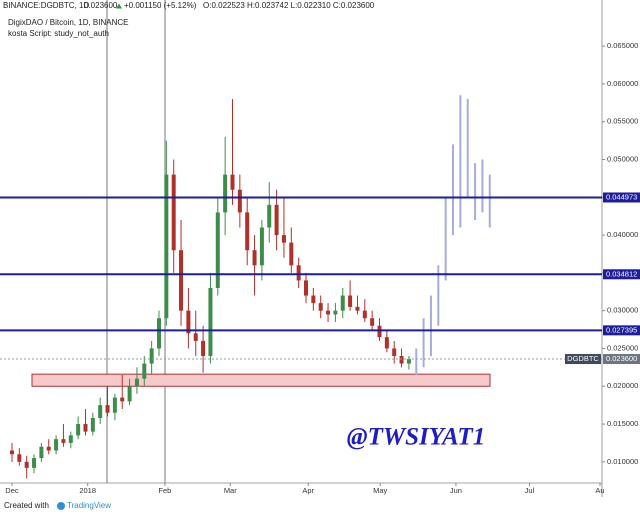  What do you see at coordinates (456, 490) in the screenshot?
I see `x-tick-label: Jun` at bounding box center [456, 490].